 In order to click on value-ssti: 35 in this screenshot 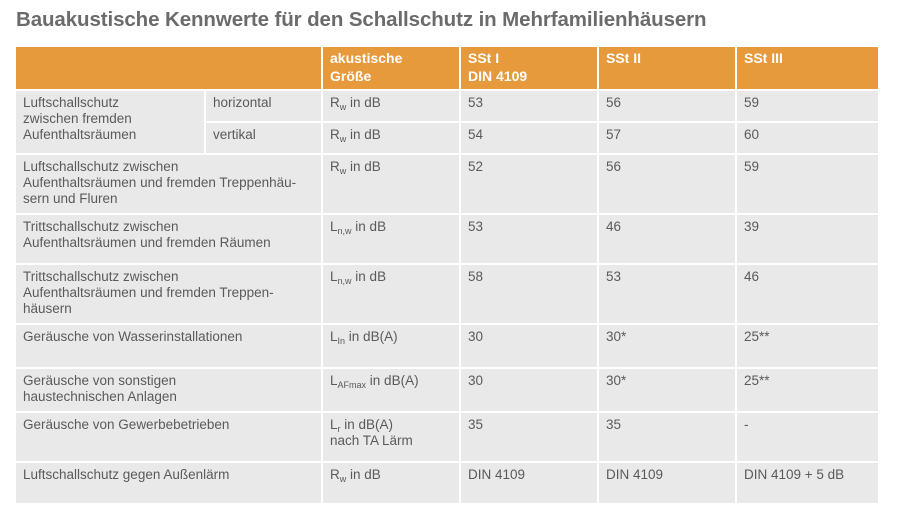, I will do `click(530, 437)`.